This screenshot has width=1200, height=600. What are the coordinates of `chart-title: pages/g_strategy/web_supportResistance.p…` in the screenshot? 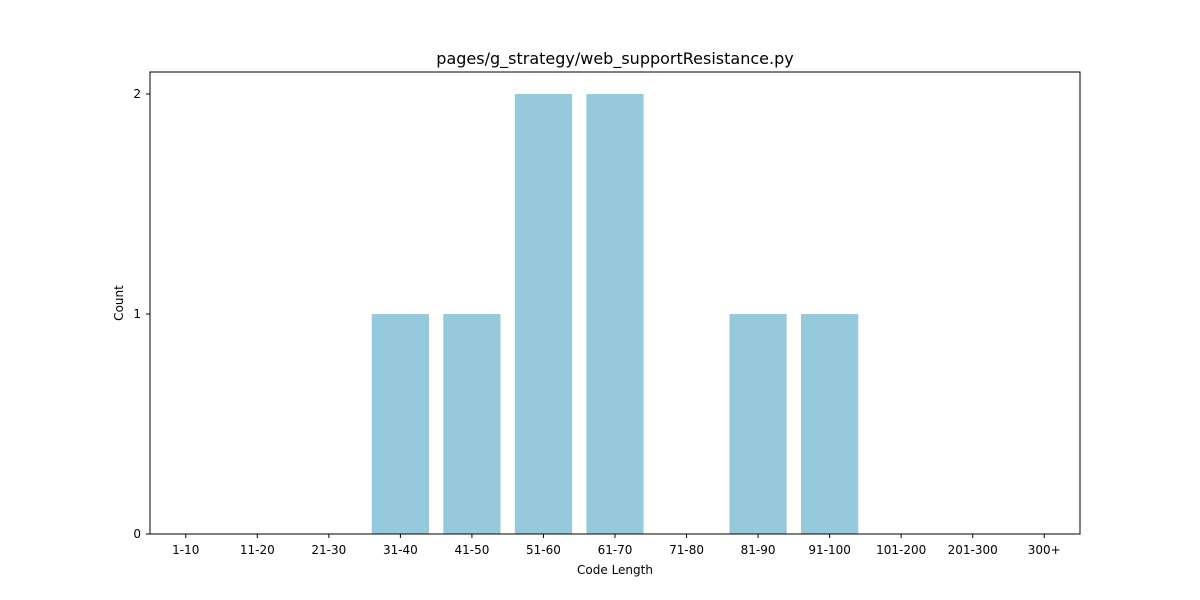 It's located at (614, 59).